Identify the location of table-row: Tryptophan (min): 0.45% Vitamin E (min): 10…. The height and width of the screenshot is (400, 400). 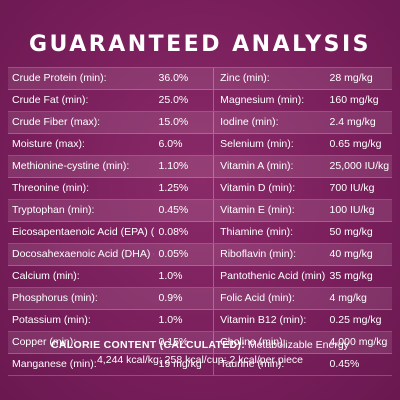
(200, 211).